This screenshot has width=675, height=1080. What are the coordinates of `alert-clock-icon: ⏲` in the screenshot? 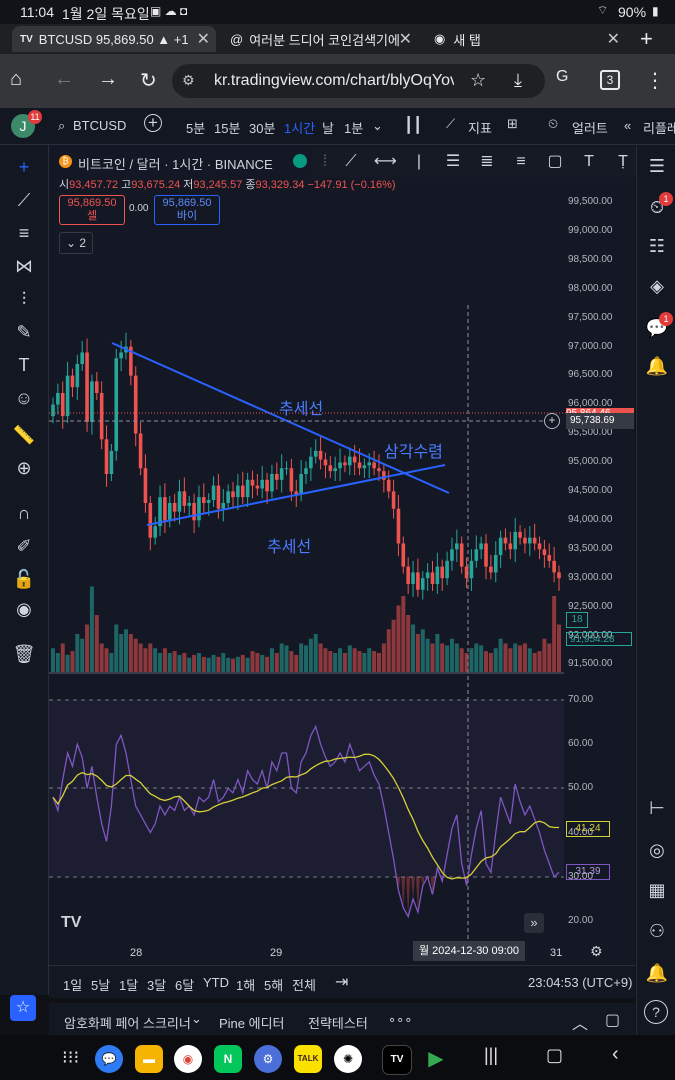 It's located at (553, 123).